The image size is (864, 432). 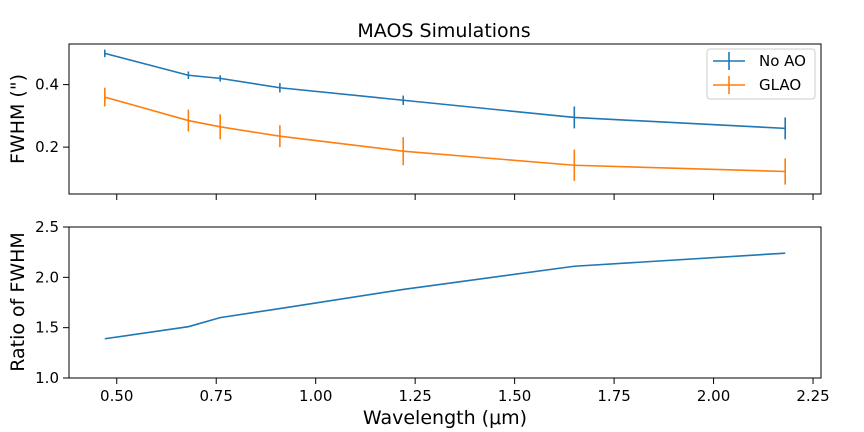 I want to click on top-chart-title: MAOS Simulations, so click(x=443, y=31).